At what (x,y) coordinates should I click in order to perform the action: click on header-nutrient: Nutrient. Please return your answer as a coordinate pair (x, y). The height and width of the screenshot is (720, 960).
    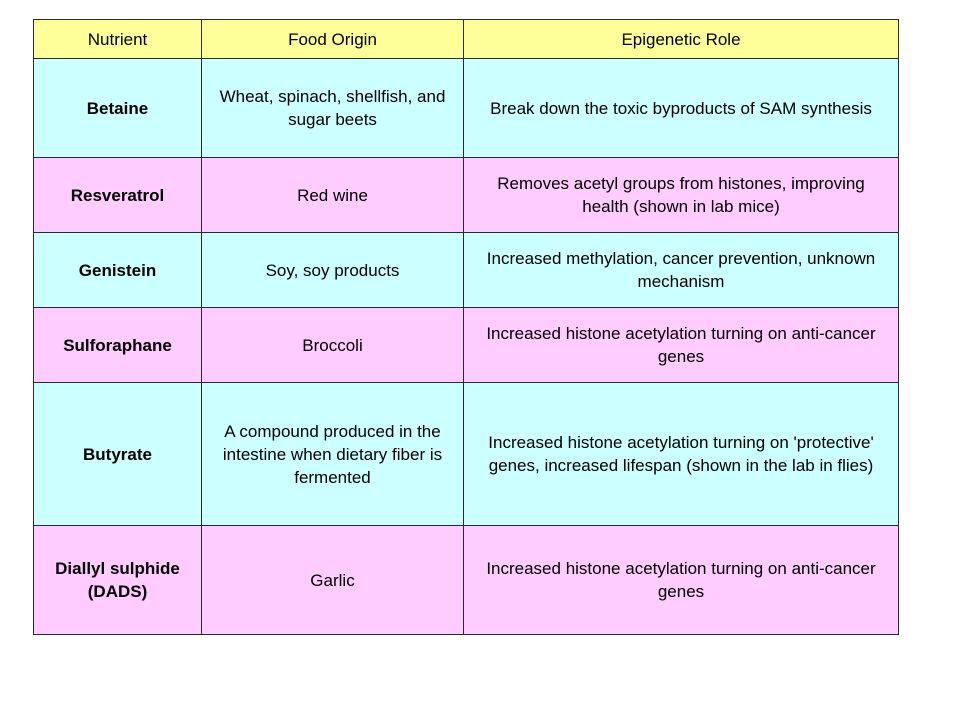
    Looking at the image, I should click on (117, 39).